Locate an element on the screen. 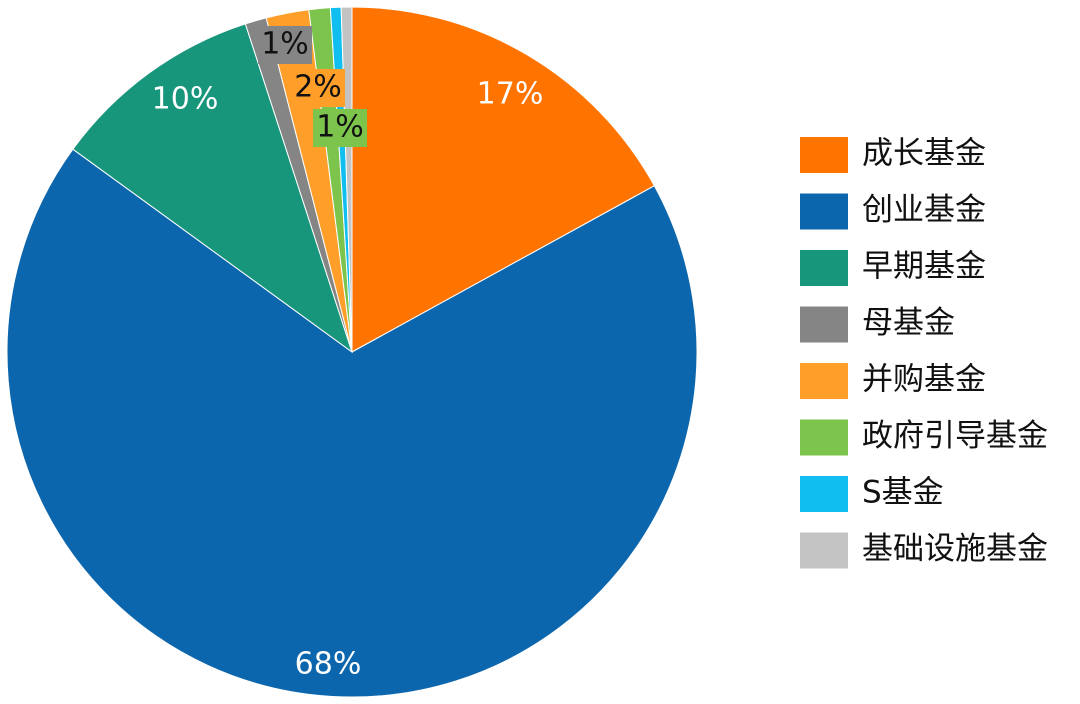 Image resolution: width=1080 pixels, height=704 pixels. legend-label: 母基金 is located at coordinates (908, 323).